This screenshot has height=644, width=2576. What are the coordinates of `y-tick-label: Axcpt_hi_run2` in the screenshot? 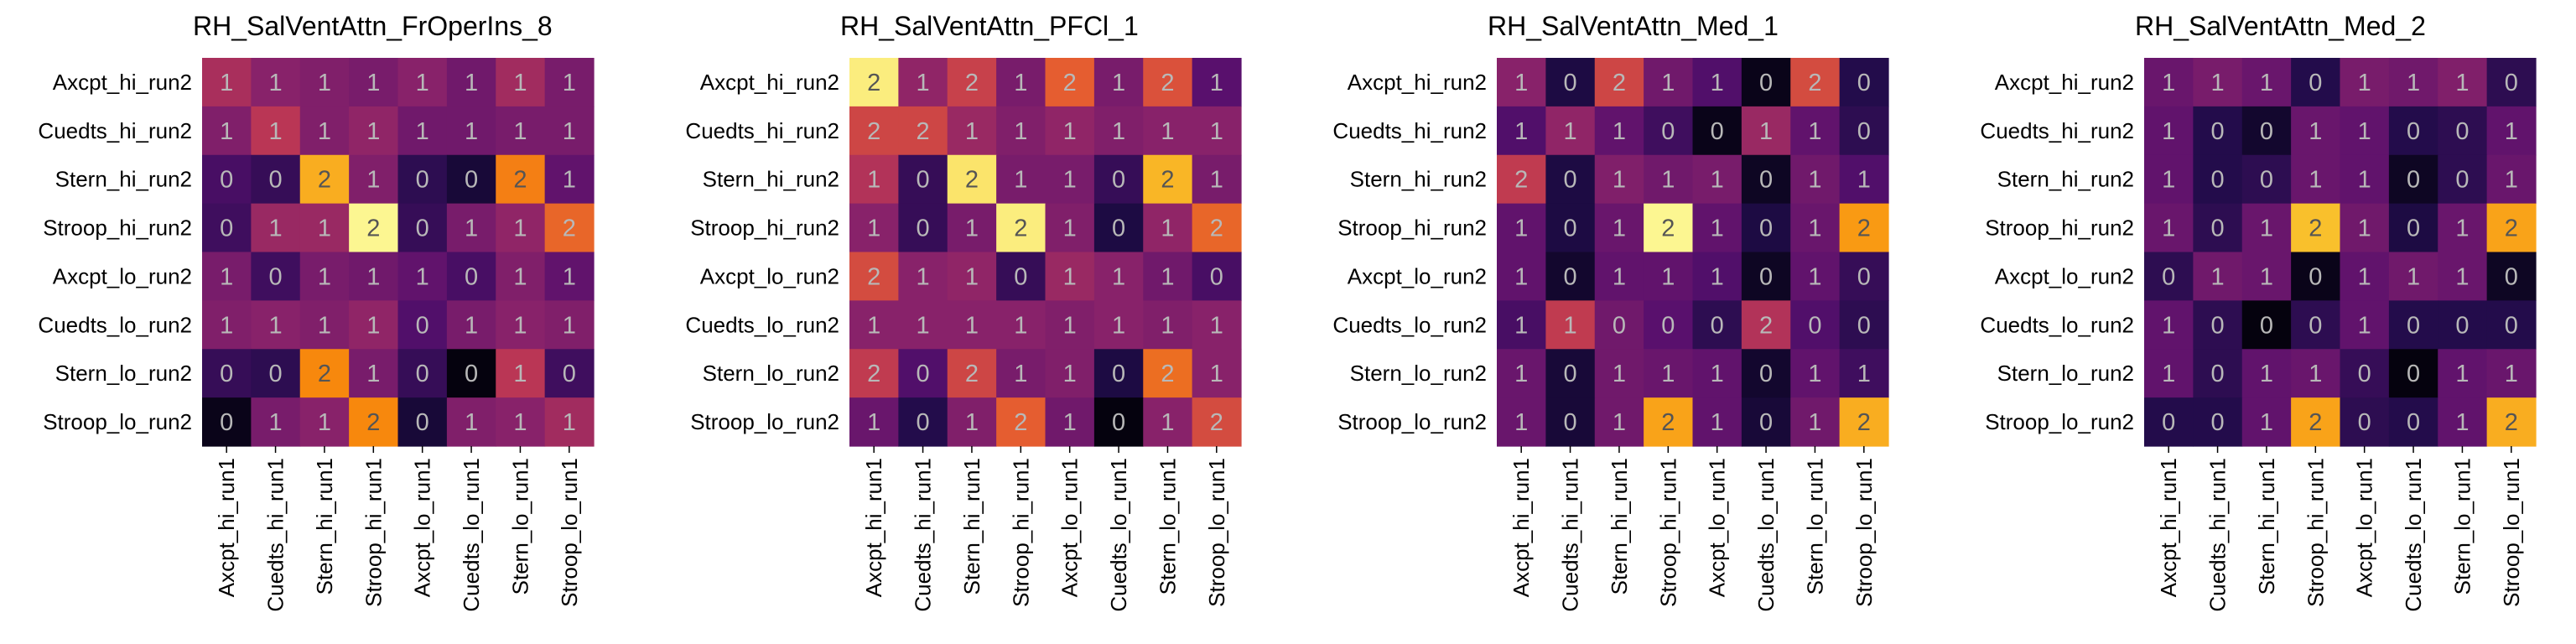 It's located at (122, 82).